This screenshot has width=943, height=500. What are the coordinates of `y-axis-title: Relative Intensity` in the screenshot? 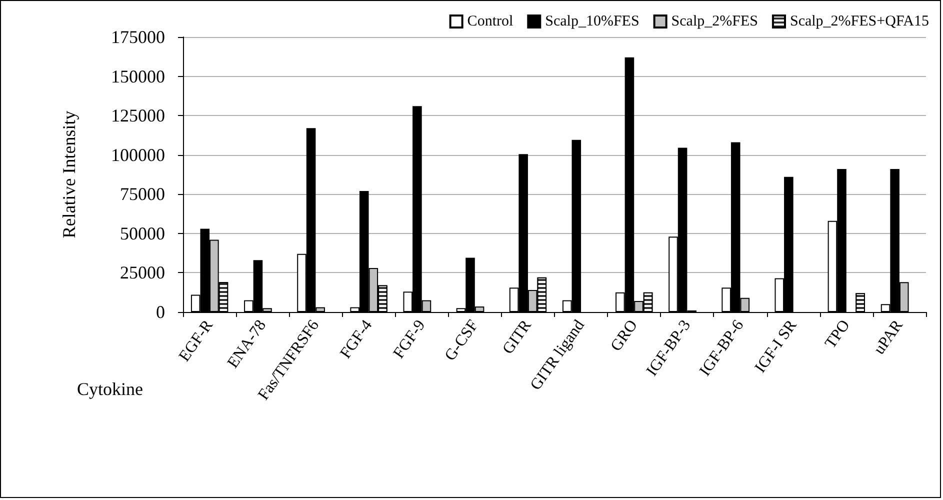 It's located at (69, 174).